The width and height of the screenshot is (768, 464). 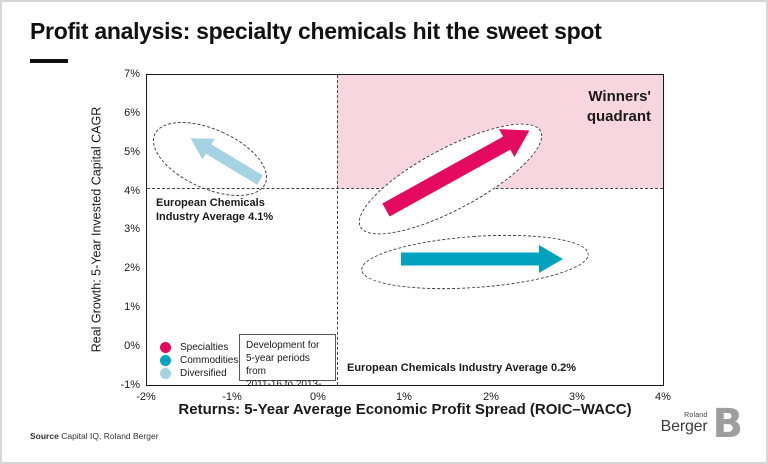 What do you see at coordinates (471, 259) in the screenshot?
I see `arrow-shaft` at bounding box center [471, 259].